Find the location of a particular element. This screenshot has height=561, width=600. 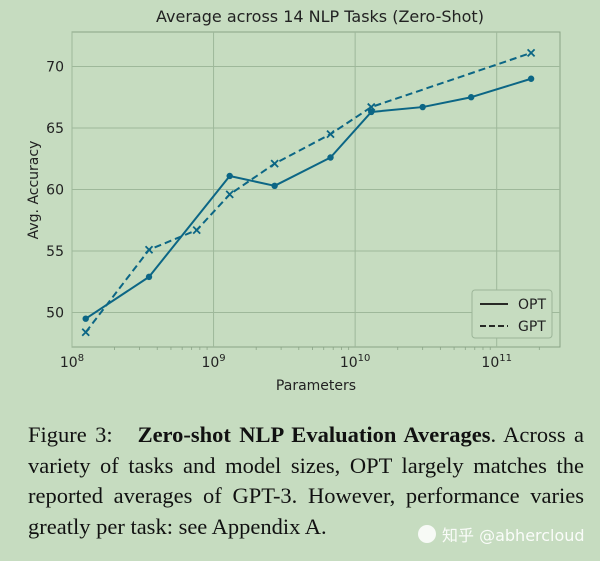

chart-title: Average across 14 NLP Tasks (Zero-Shot) is located at coordinates (320, 16).